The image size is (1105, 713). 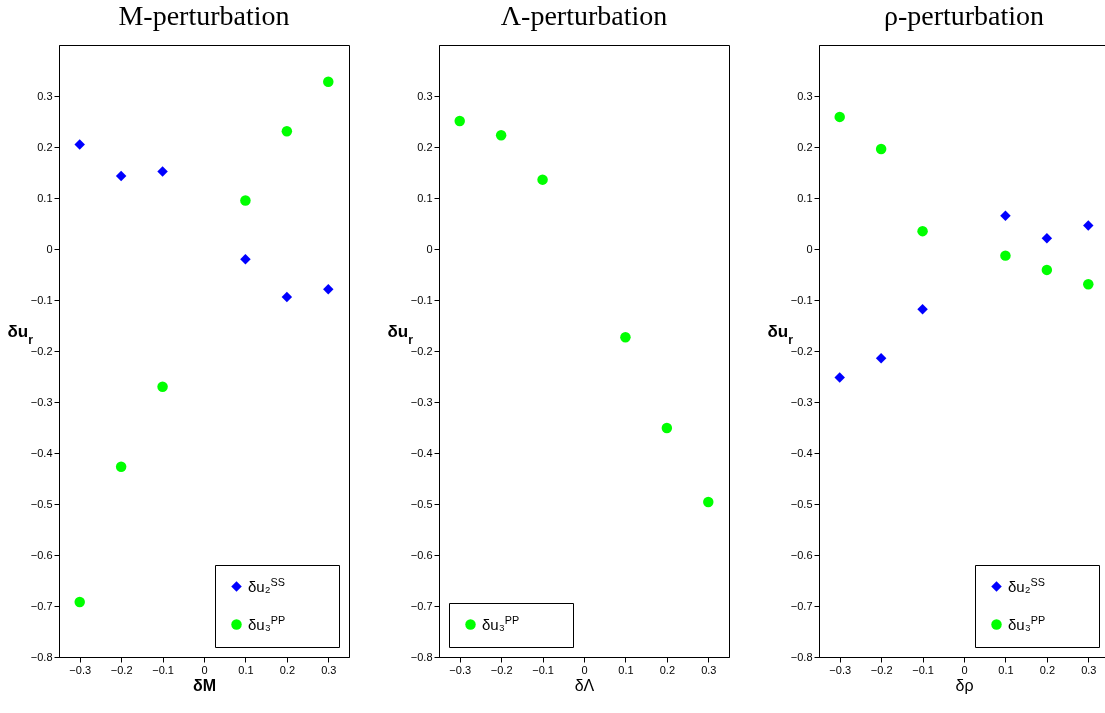 I want to click on x-axis-title: δΛ, so click(x=584, y=685).